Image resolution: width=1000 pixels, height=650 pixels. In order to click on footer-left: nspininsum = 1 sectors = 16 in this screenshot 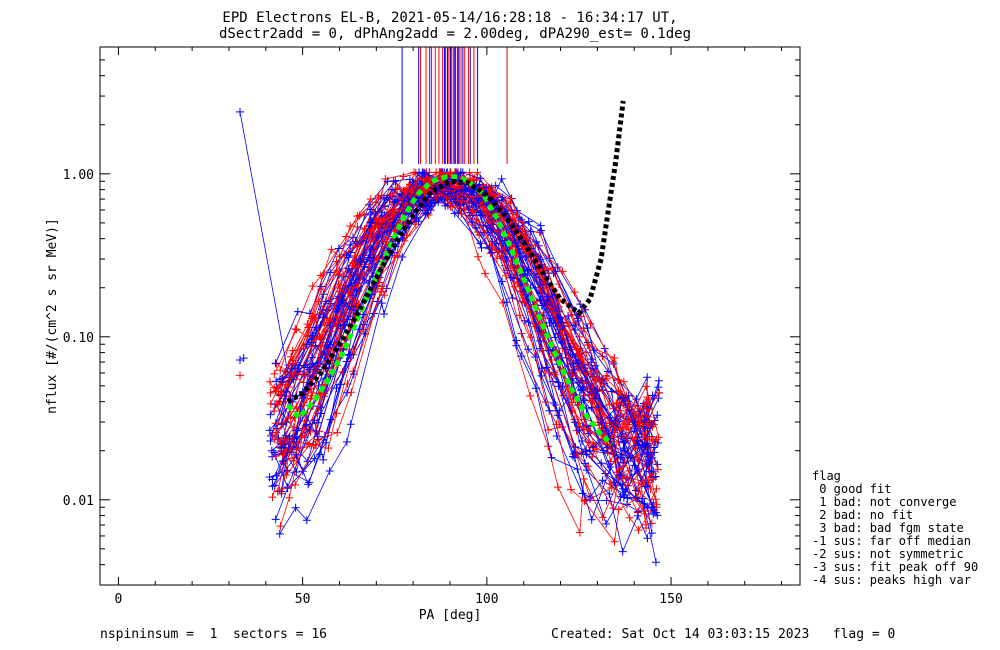, I will do `click(213, 634)`.